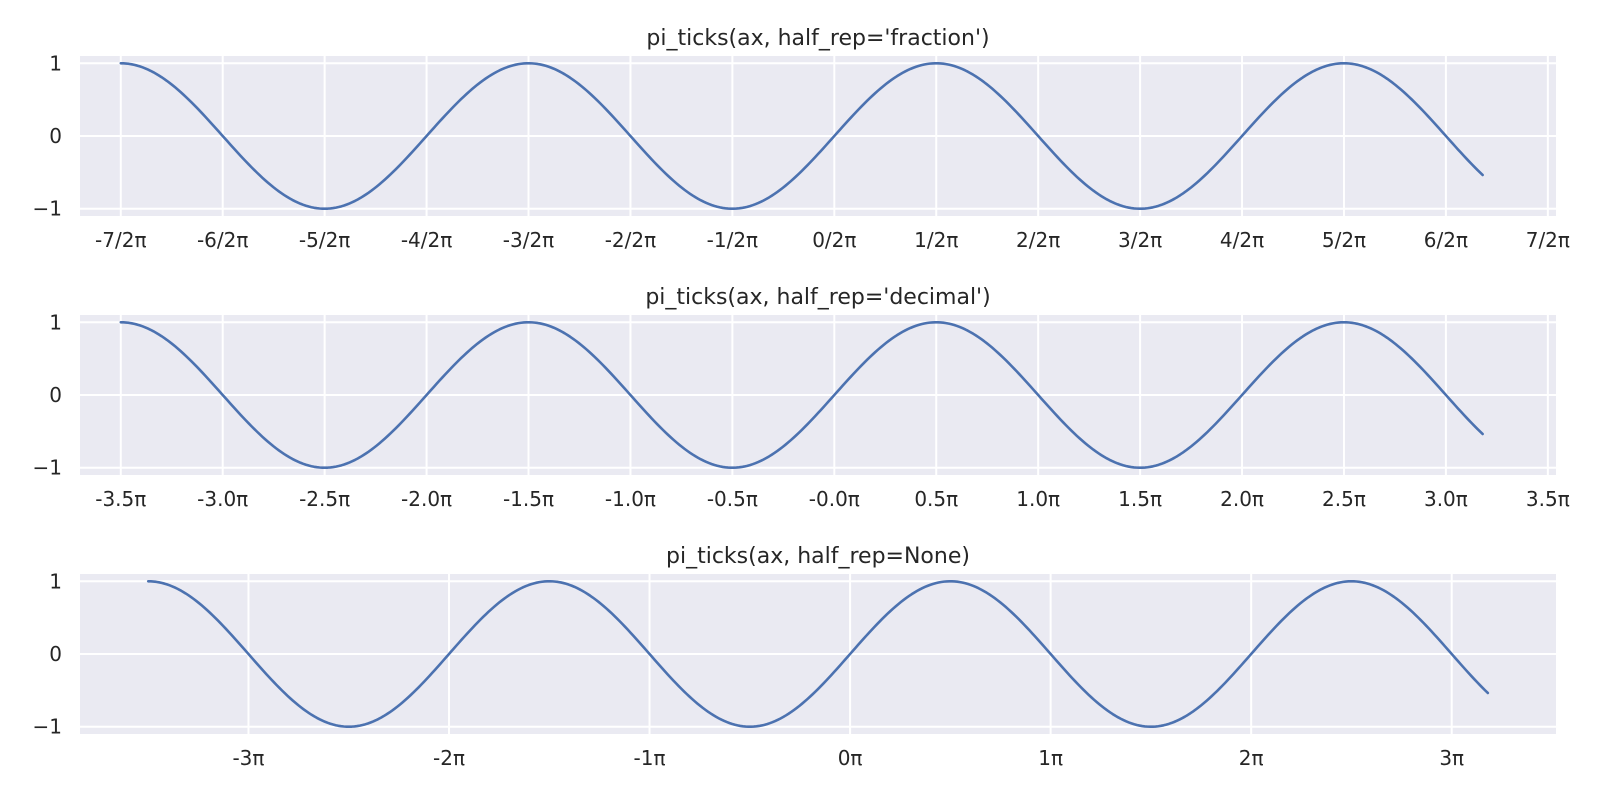  What do you see at coordinates (1242, 499) in the screenshot?
I see `x-tick-label: 2.0π` at bounding box center [1242, 499].